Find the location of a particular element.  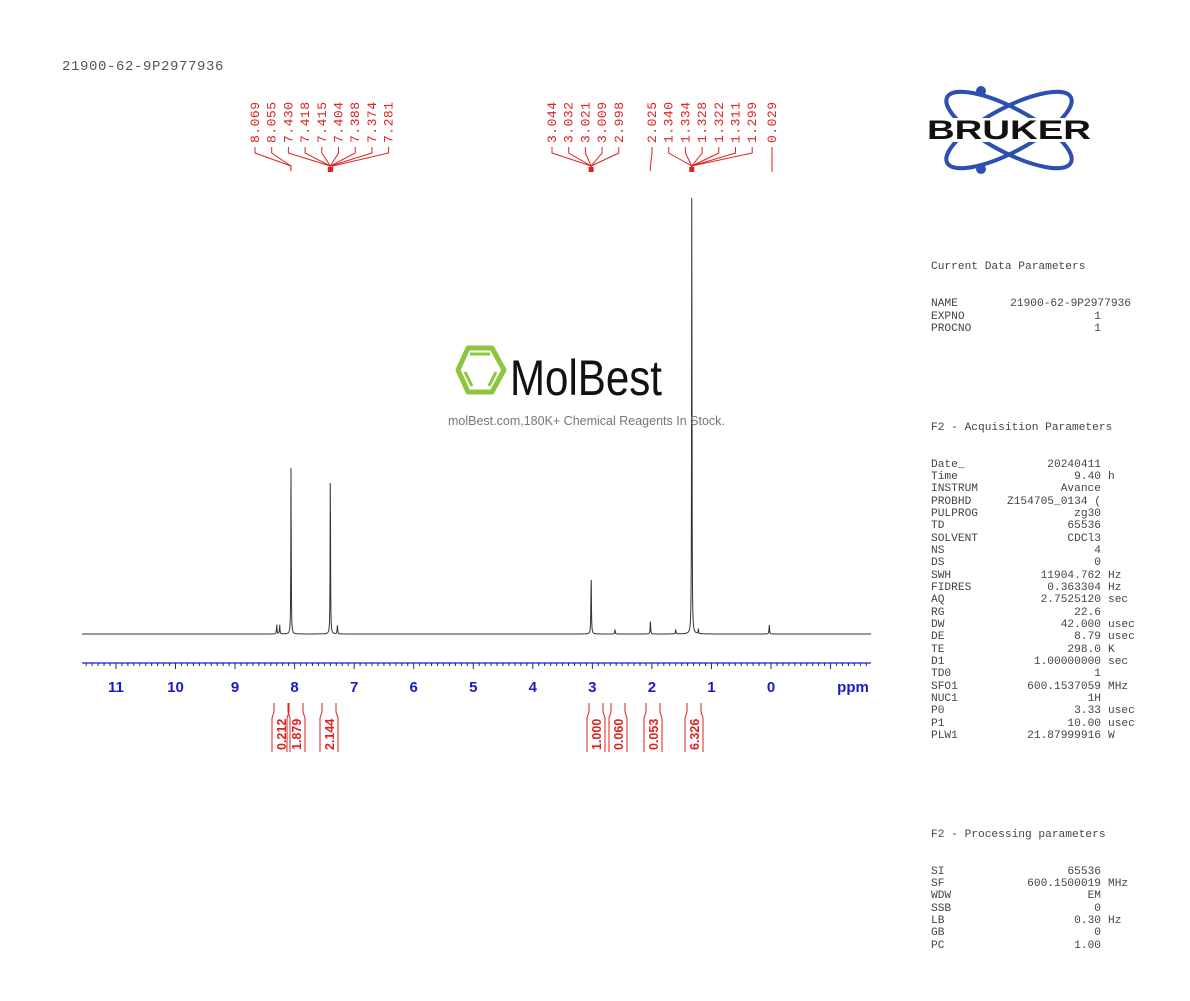

param-value: 20240411 is located at coordinates (1074, 464).